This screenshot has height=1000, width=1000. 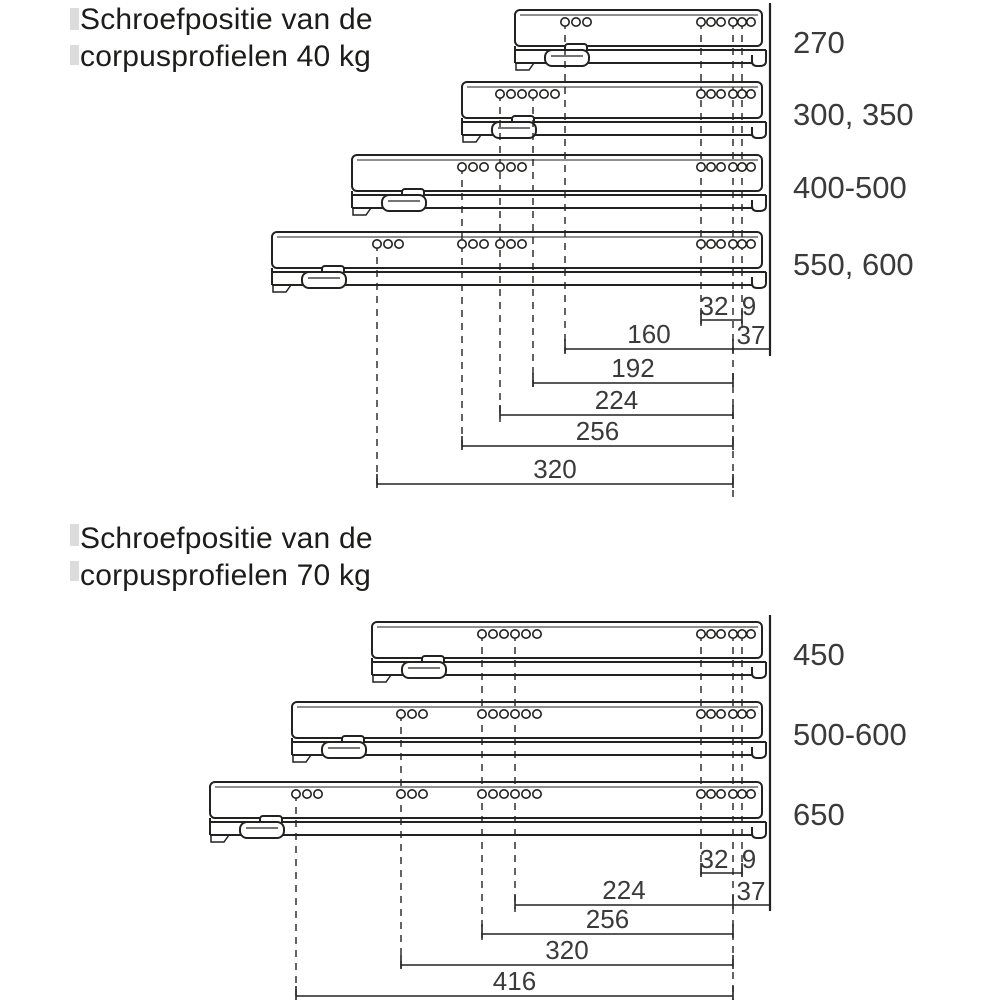 What do you see at coordinates (616, 400) in the screenshot?
I see `dimension-label-224: 224` at bounding box center [616, 400].